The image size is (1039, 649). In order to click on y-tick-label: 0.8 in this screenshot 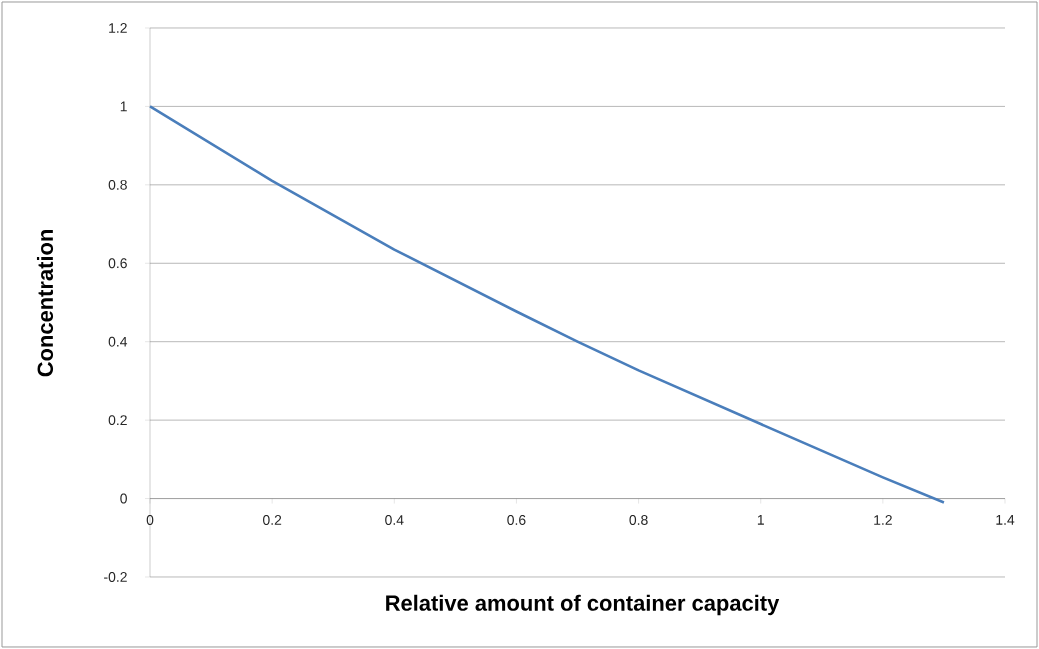, I will do `click(117, 184)`.